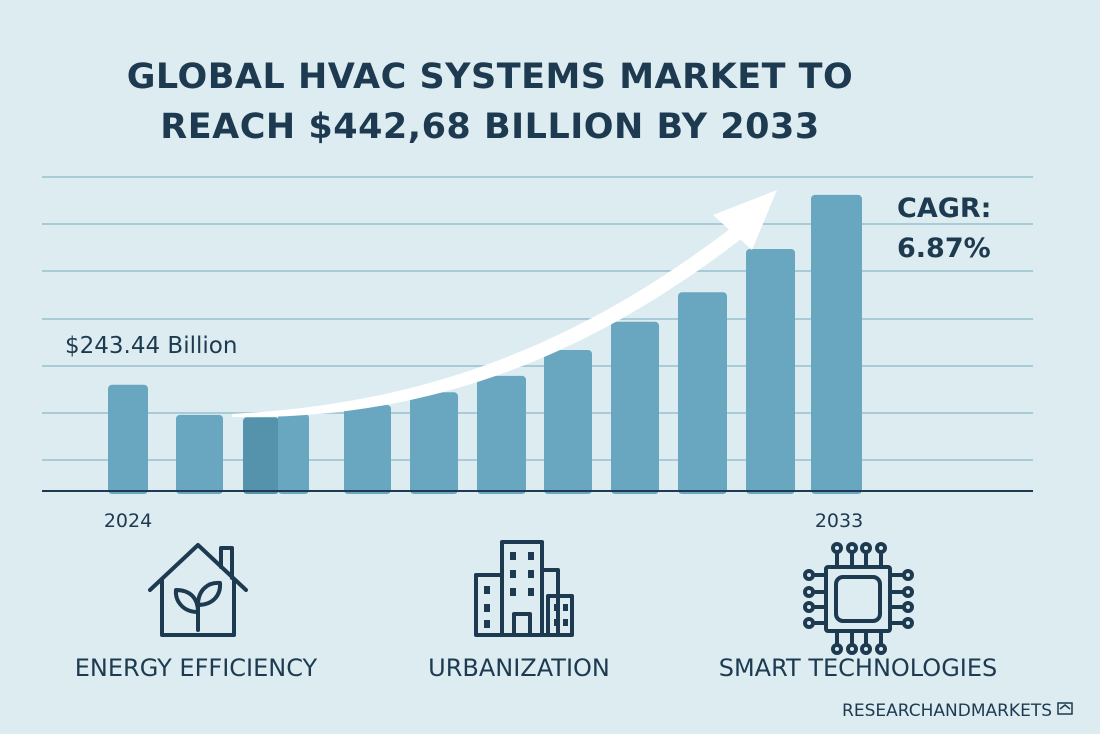  What do you see at coordinates (839, 521) in the screenshot?
I see `x-tick-2033: 2033` at bounding box center [839, 521].